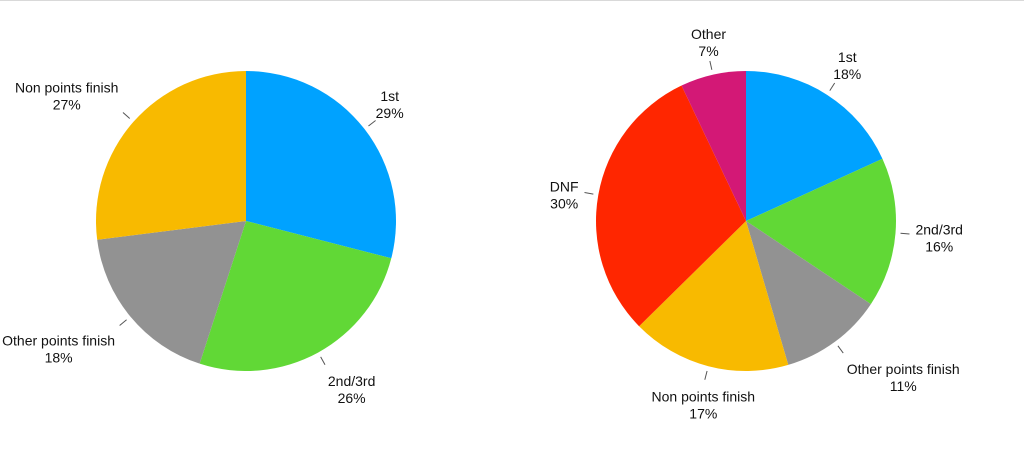  I want to click on pie-slice-dnf, so click(671, 206).